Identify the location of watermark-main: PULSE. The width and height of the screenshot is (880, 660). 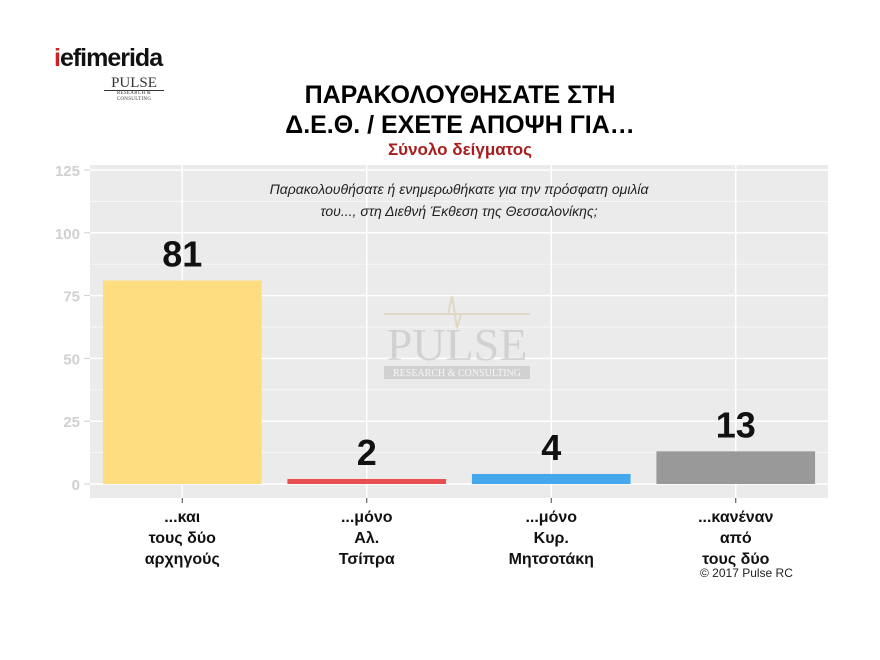
(457, 344).